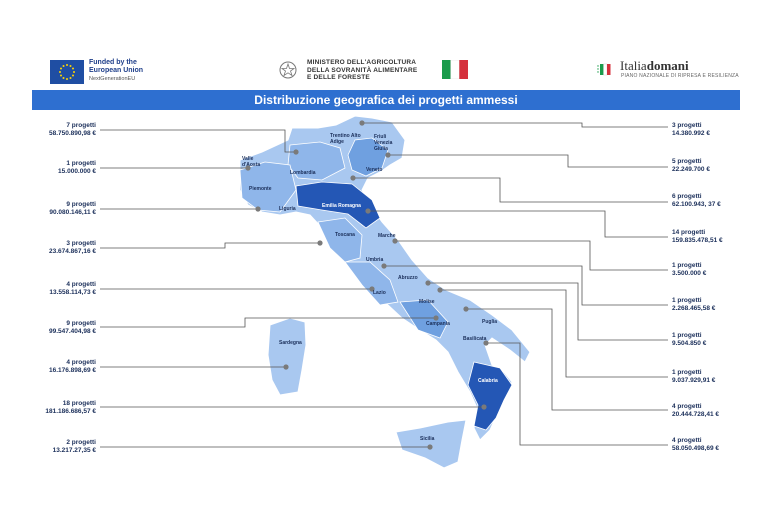  Describe the element at coordinates (50, 168) in the screenshot. I see `left-label-2: 1 progetti 15.000.000 €` at that location.